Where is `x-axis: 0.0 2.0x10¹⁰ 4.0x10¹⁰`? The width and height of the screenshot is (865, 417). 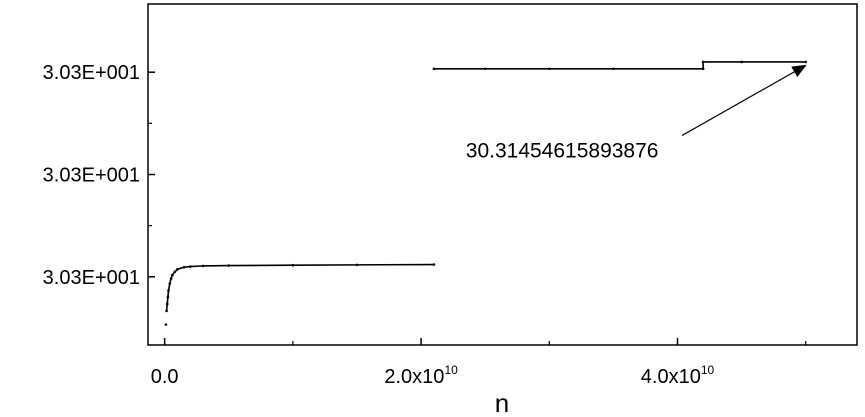 x-axis: 0.0 2.0x10¹⁰ 4.0x10¹⁰ is located at coordinates (479, 363).